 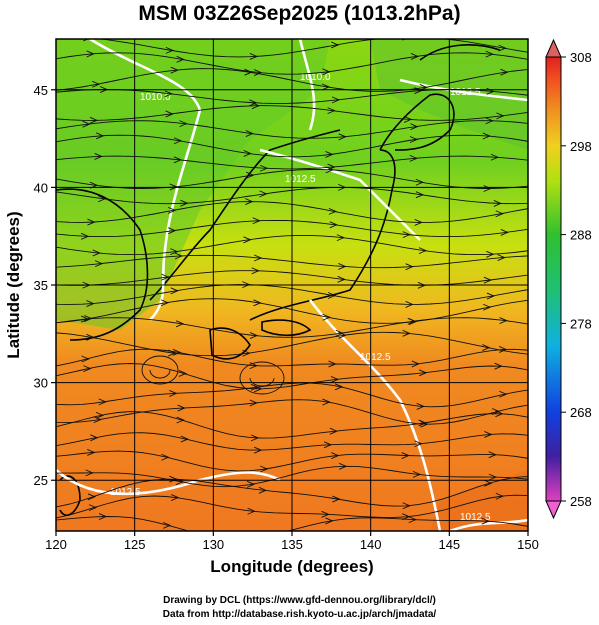 What do you see at coordinates (286, 328) in the screenshot?
I see `shikoku-coast` at bounding box center [286, 328].